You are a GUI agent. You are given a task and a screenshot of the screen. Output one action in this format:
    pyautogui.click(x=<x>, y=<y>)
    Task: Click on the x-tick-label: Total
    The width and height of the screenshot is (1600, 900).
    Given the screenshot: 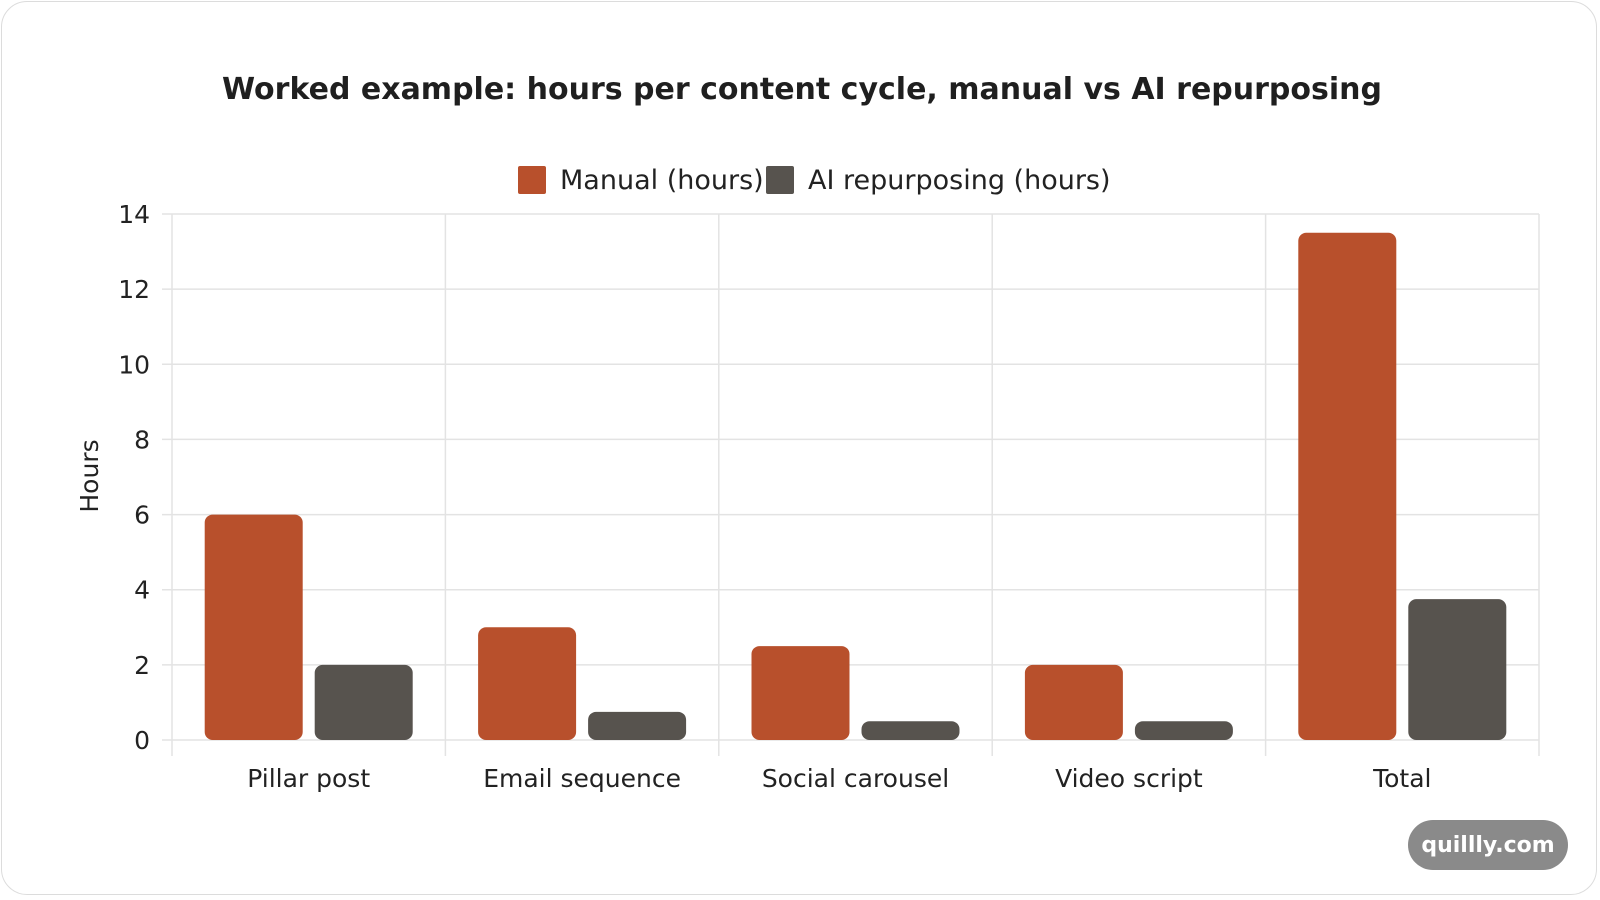 What is the action you would take?
    pyautogui.click(x=1401, y=778)
    